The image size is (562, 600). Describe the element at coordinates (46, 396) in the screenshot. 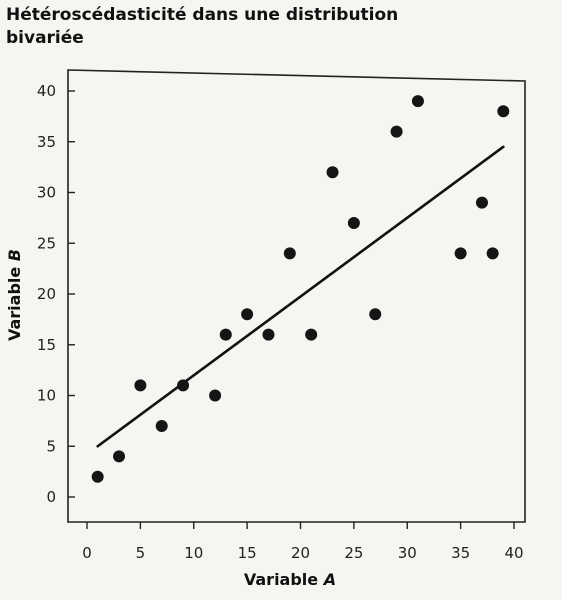

I see `y-tick-label: 10` at that location.